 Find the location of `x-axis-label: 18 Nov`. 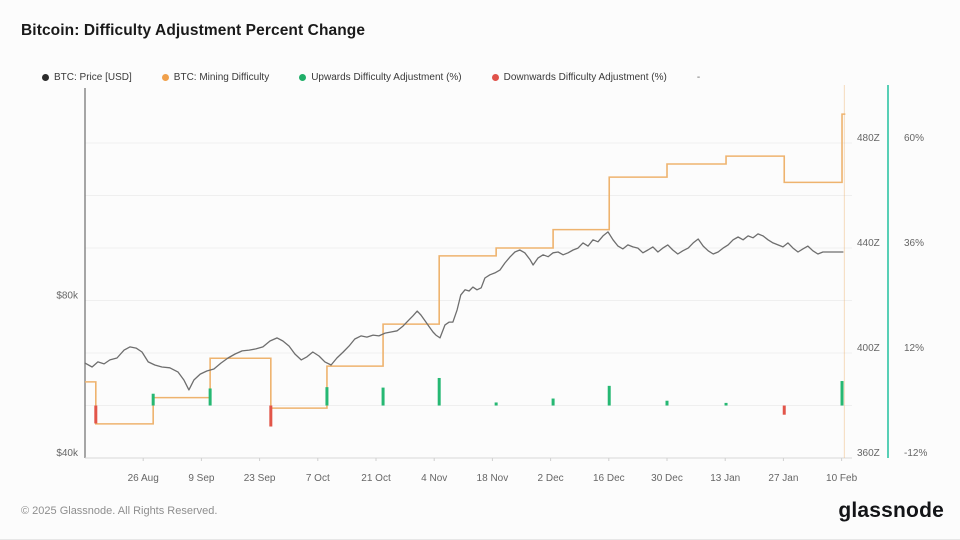

x-axis-label: 18 Nov is located at coordinates (493, 478).